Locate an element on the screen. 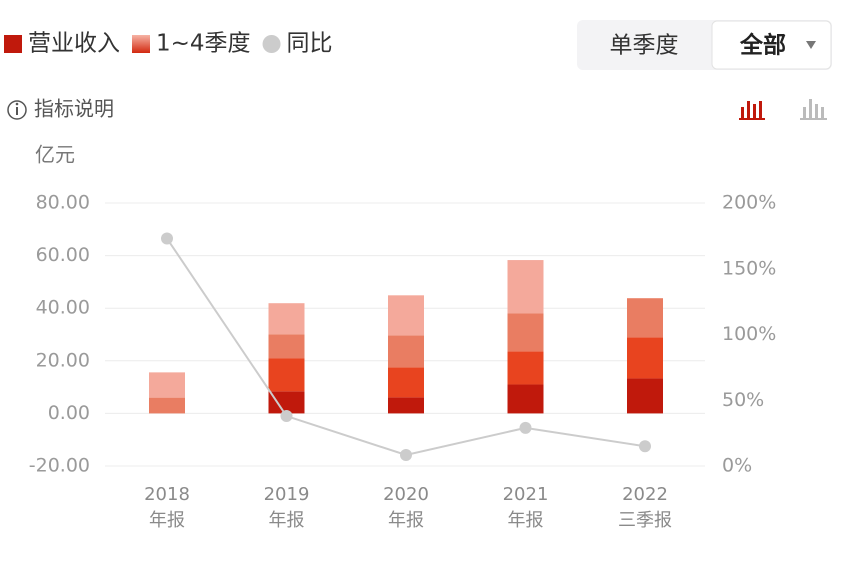 The height and width of the screenshot is (582, 843). info-label: 指标说明 is located at coordinates (74, 109).